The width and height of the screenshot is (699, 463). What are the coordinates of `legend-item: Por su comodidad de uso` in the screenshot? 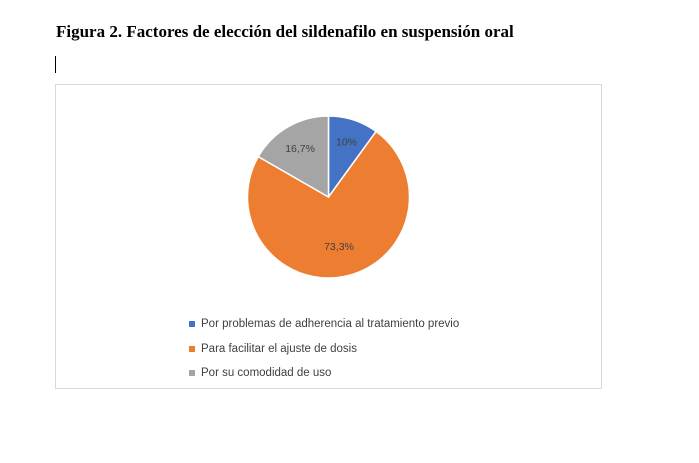 It's located at (324, 373).